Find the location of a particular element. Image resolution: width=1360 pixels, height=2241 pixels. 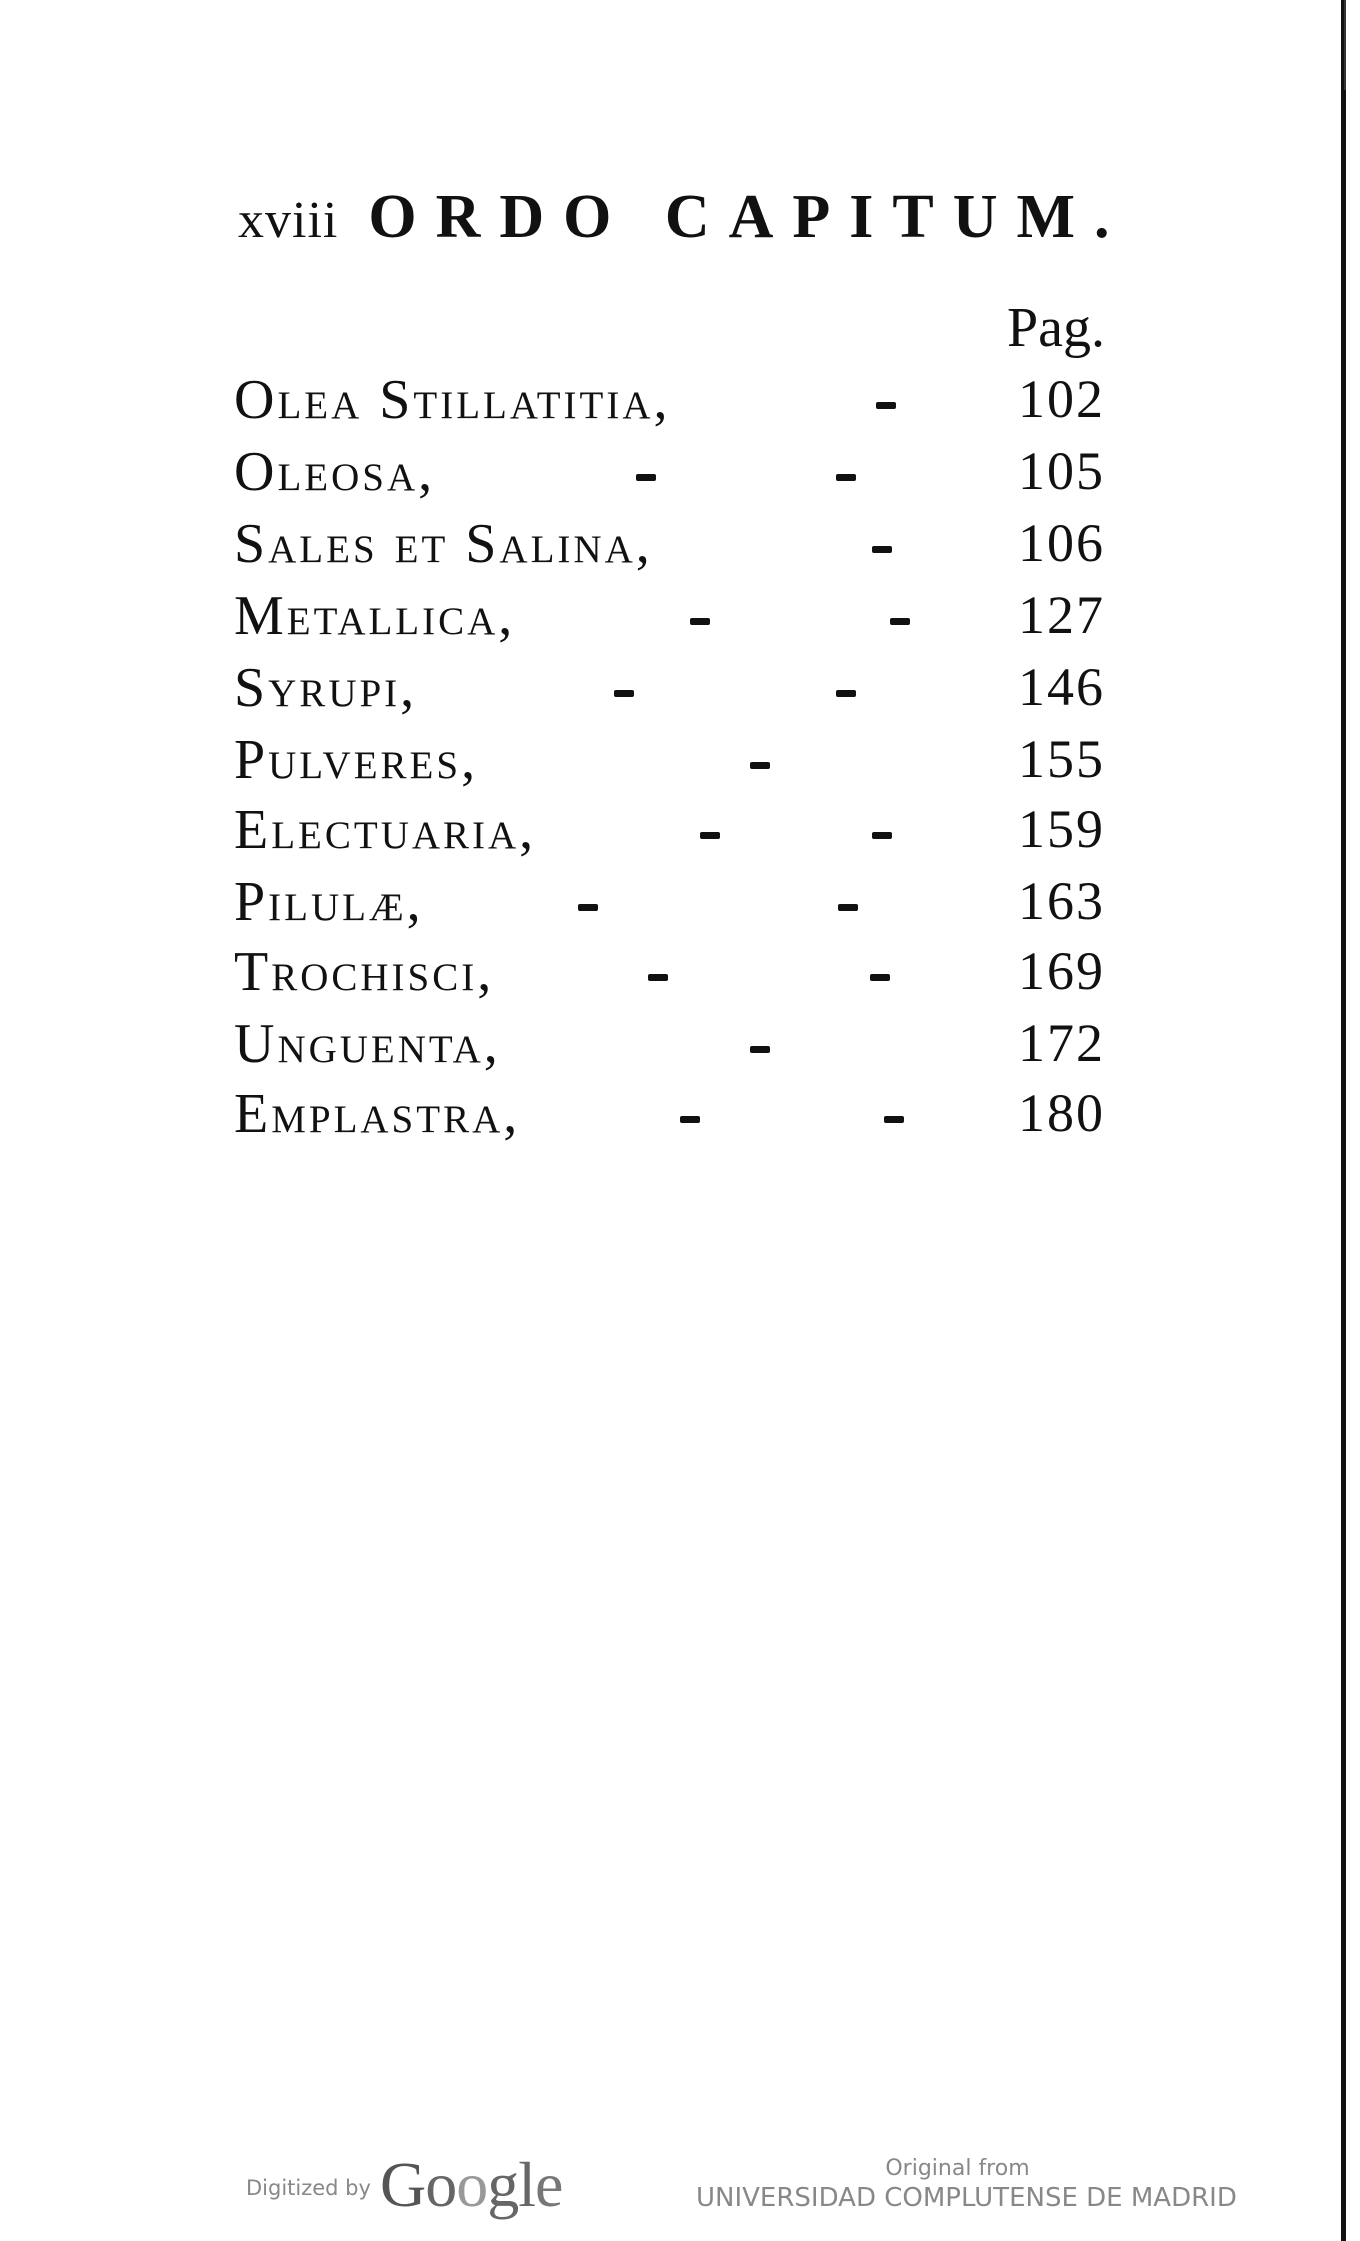

toc-entry-page: 155 is located at coordinates (1061, 759).